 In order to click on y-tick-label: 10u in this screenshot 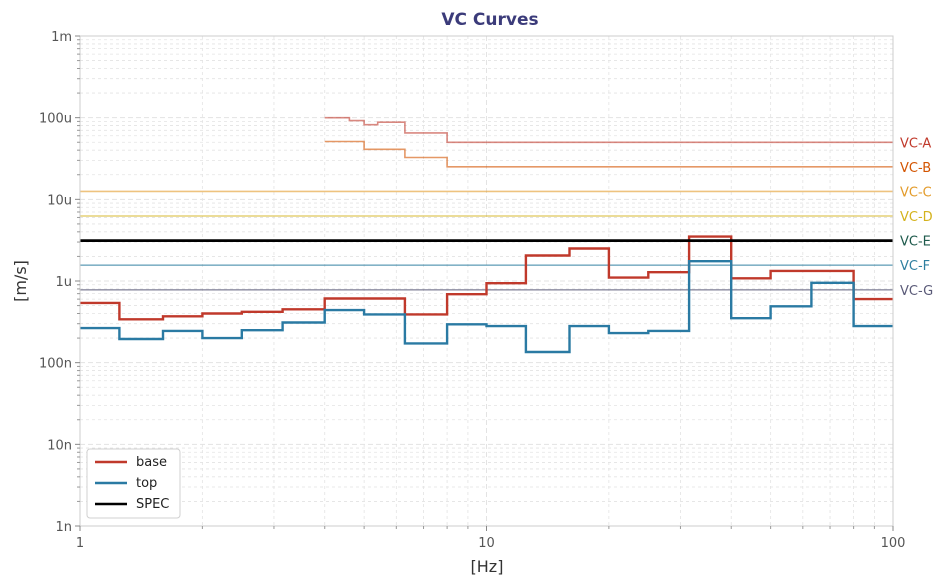, I will do `click(59, 200)`.